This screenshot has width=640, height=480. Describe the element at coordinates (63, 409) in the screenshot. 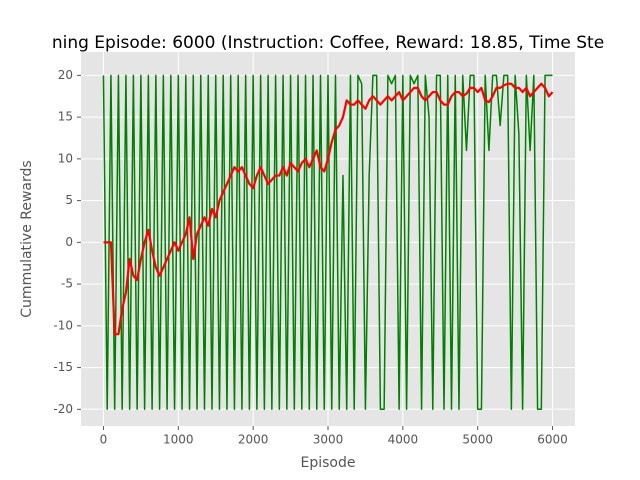

I see `y-tick-label: -20` at that location.